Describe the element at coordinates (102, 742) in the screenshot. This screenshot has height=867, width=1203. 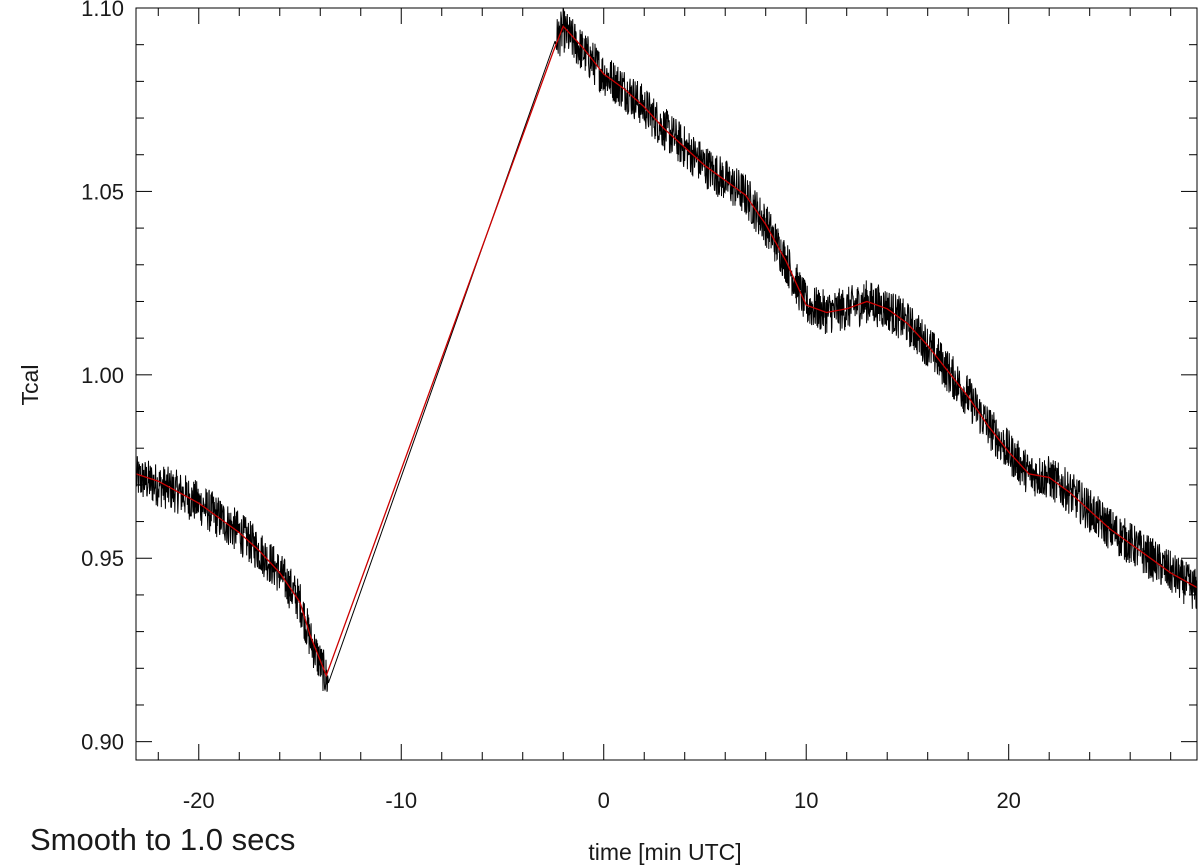
I see `y-tick-label: 0.90` at that location.